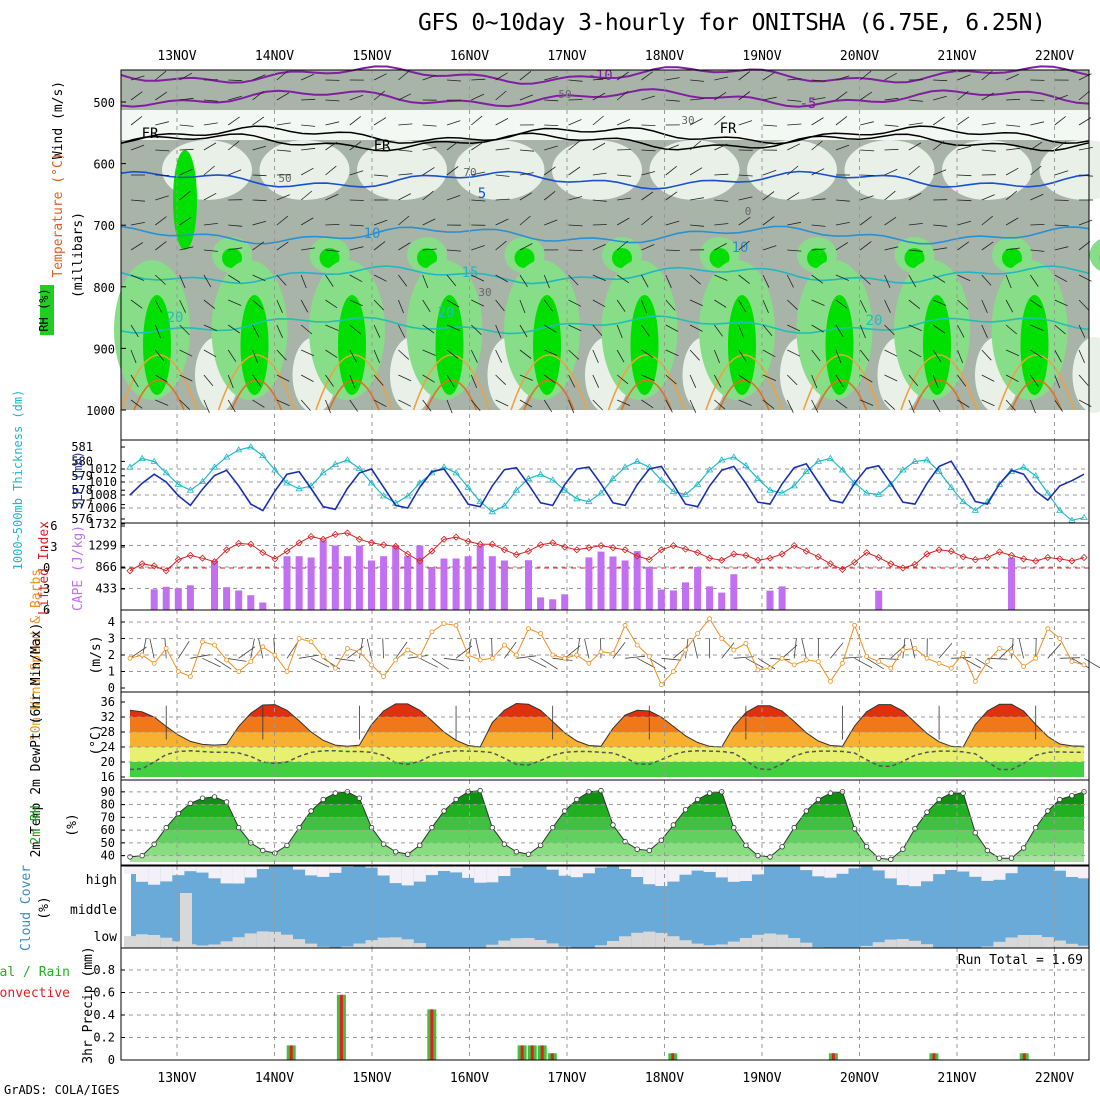 The width and height of the screenshot is (1100, 1100). Describe the element at coordinates (646, 382) in the screenshot. I see `isotherm-25c` at that location.